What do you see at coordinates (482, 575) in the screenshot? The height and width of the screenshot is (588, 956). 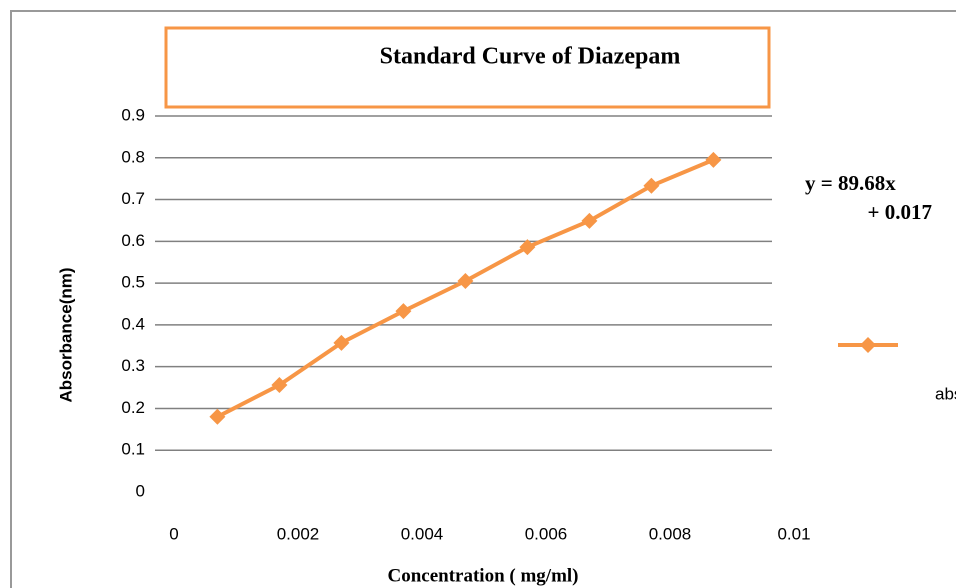 I see `x-axis-label: Concentration ( mg/ml)` at bounding box center [482, 575].